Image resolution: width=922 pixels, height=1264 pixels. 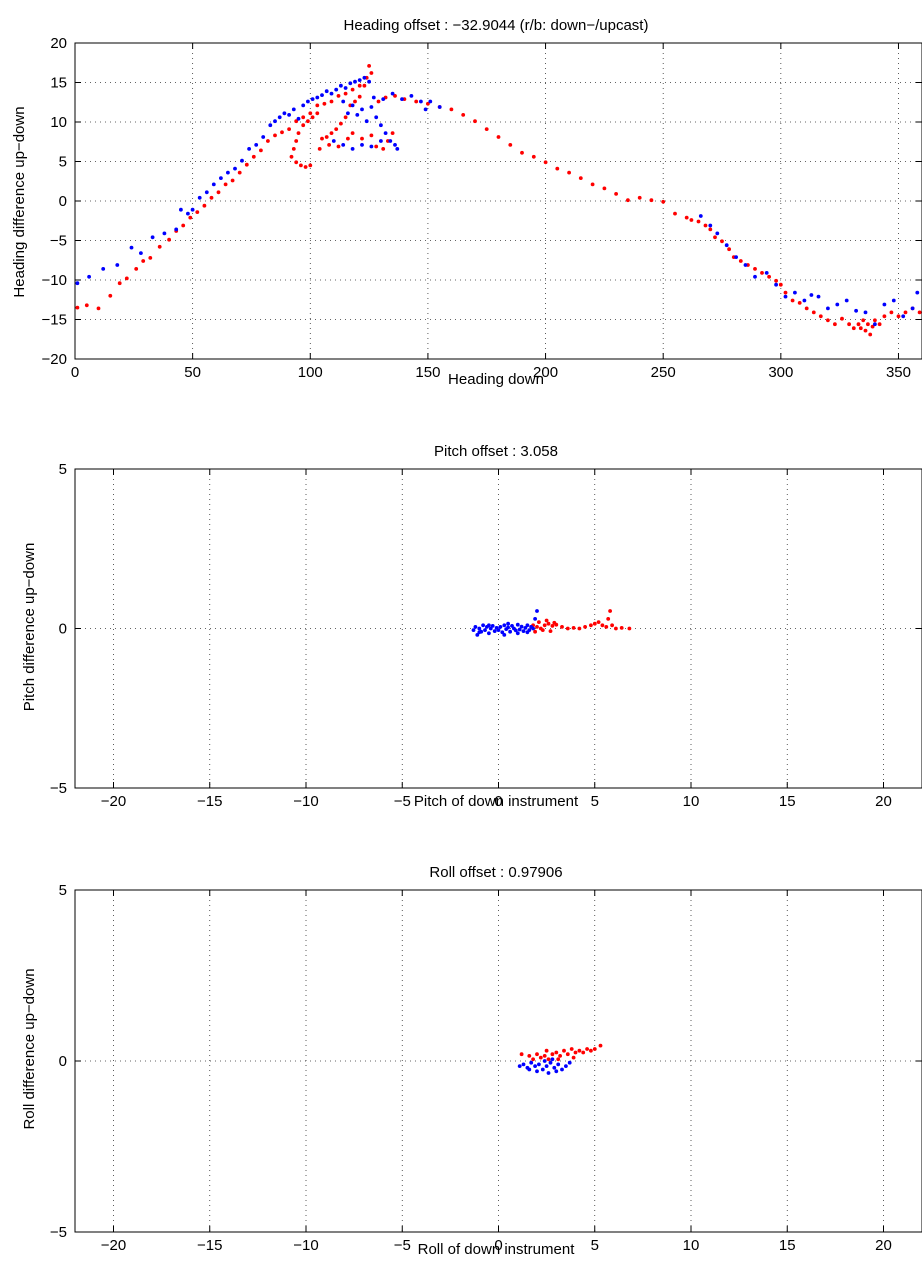 What do you see at coordinates (113, 1245) in the screenshot?
I see `x-tick-label: −20` at bounding box center [113, 1245].